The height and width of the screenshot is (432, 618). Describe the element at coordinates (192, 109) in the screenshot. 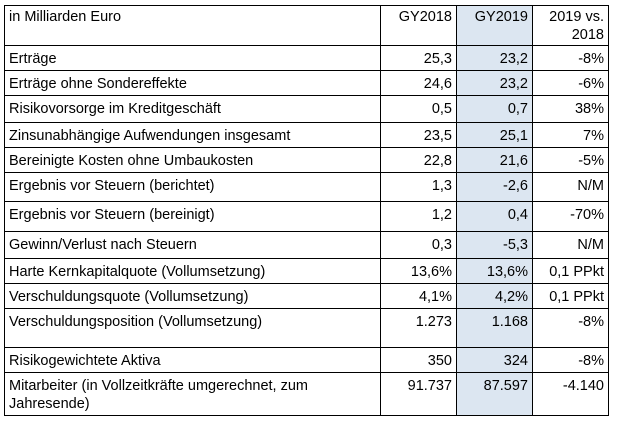

I see `row-label: Risikovorsorge im Kreditgeschäft` at that location.